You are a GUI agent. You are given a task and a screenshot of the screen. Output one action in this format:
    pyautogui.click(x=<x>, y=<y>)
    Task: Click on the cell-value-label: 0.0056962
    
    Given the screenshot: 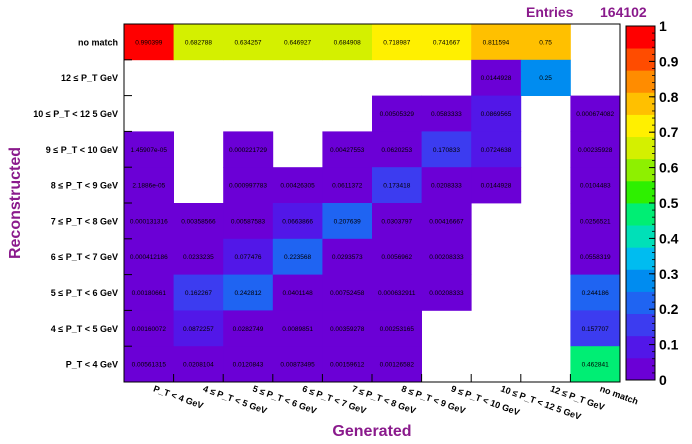 What is the action you would take?
    pyautogui.click(x=396, y=257)
    